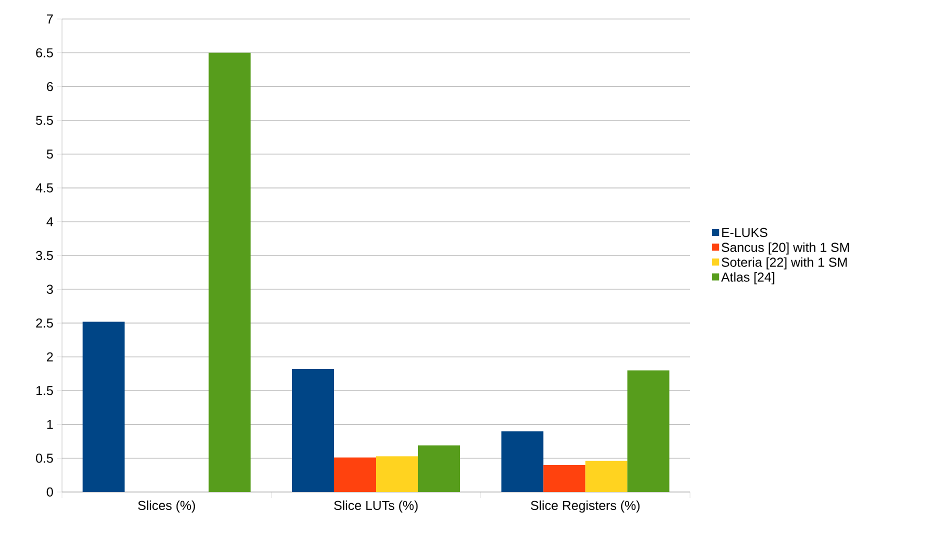  I want to click on y-tick-label: 3.5, so click(44, 255).